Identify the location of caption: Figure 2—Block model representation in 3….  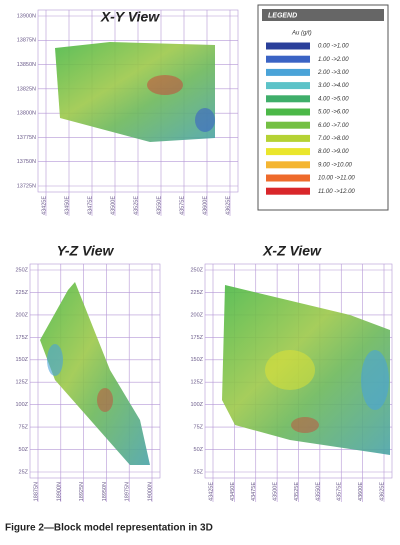
(109, 528).